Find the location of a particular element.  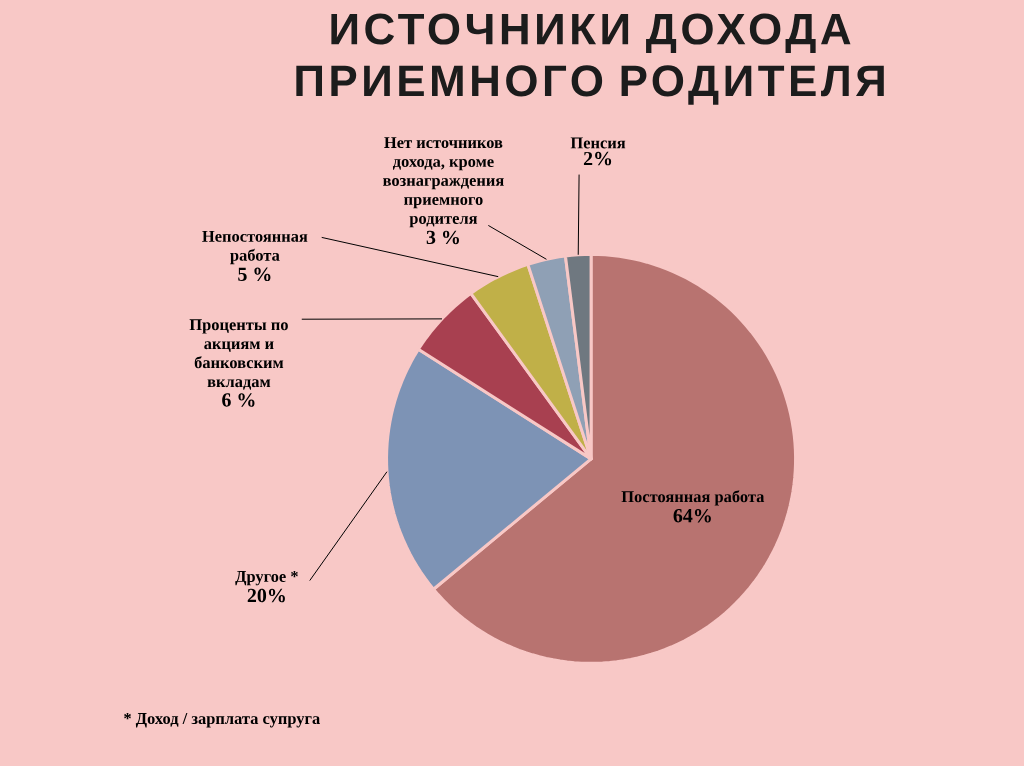

data-label: 20% is located at coordinates (266, 595).